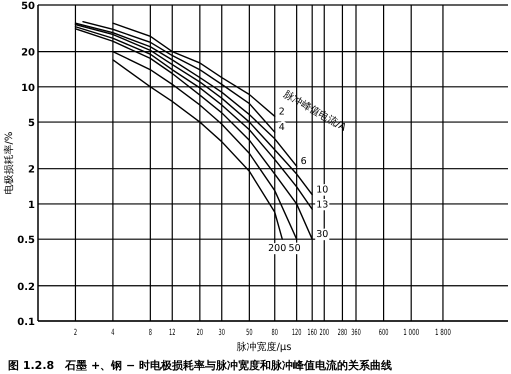  What do you see at coordinates (151, 333) in the screenshot?
I see `x-tick-label: 8` at bounding box center [151, 333].